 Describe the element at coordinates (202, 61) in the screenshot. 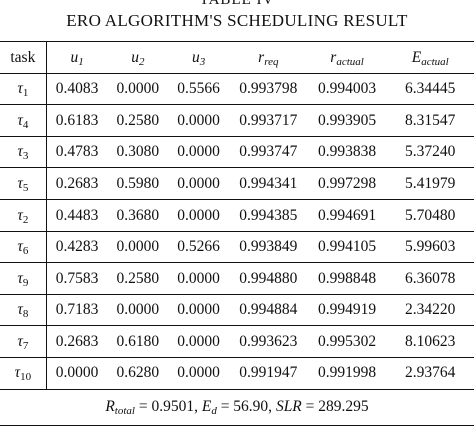

I see `header-subscript: 3` at that location.